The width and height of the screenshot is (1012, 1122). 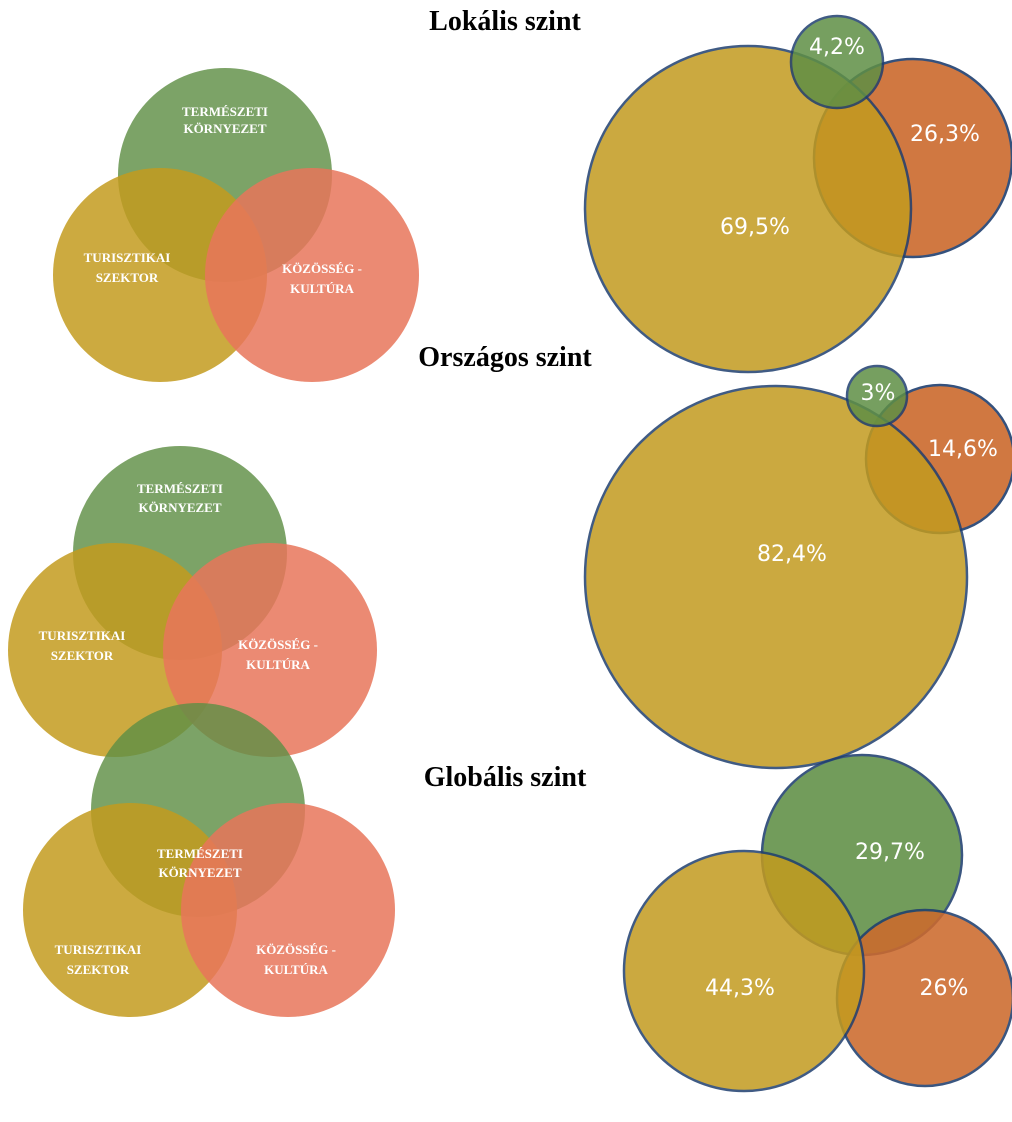 What do you see at coordinates (82, 655) in the screenshot?
I see `venn-orszagos-tourism-label-2: SZEKTOR` at bounding box center [82, 655].